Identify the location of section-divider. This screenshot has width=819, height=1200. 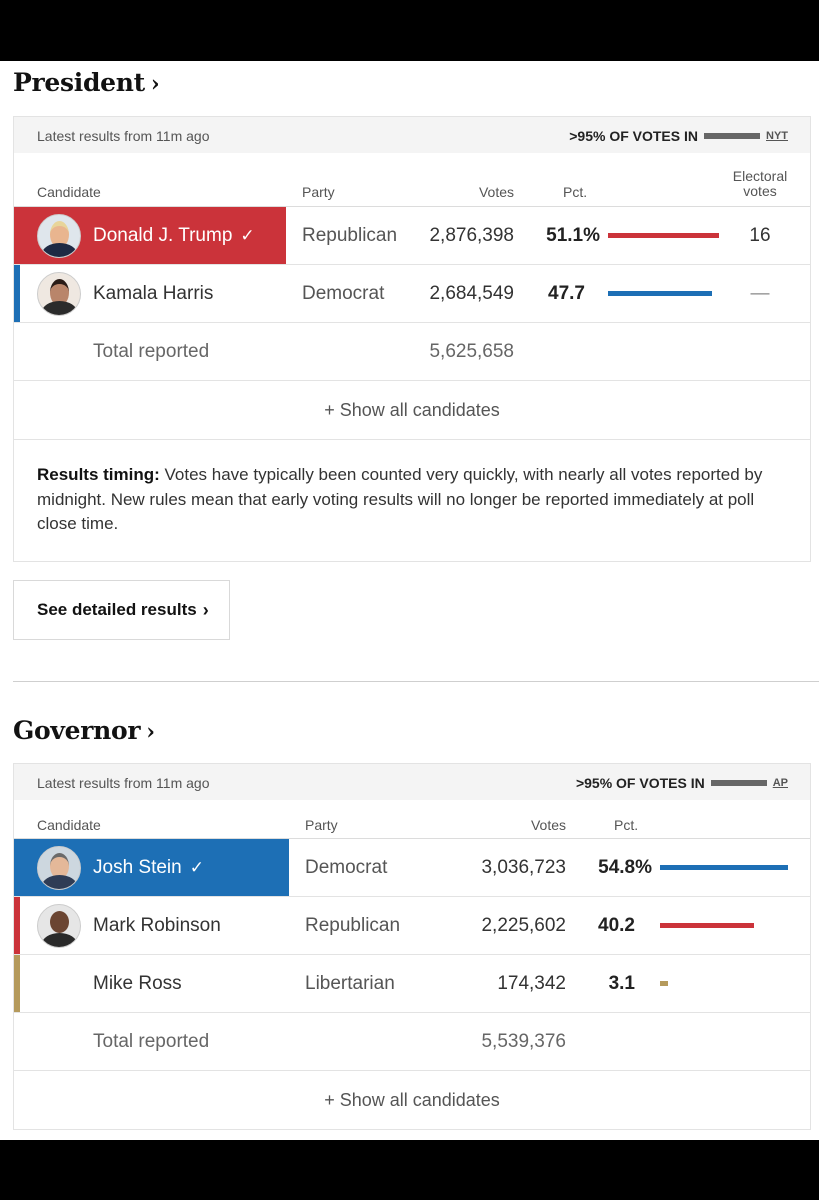
(416, 681).